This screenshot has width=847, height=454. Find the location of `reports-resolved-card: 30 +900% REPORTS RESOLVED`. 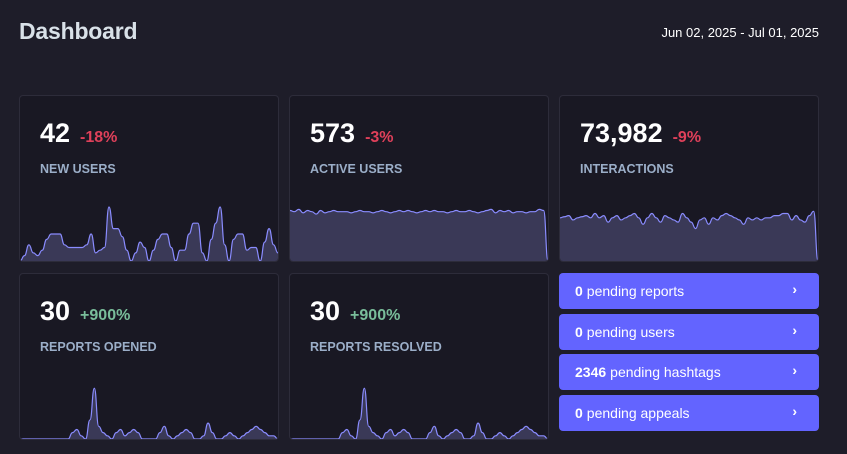

reports-resolved-card: 30 +900% REPORTS RESOLVED is located at coordinates (419, 356).